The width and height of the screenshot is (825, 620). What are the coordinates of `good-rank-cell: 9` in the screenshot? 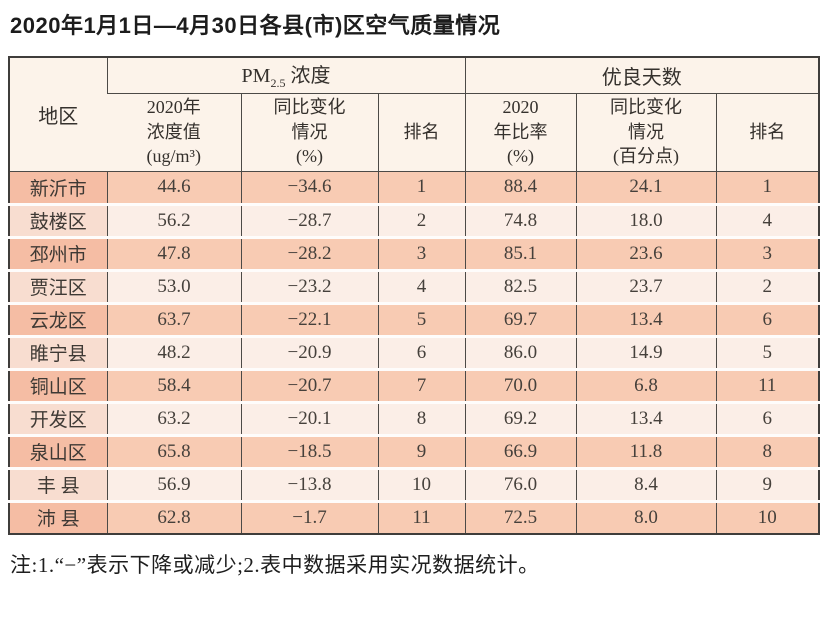 It's located at (767, 485).